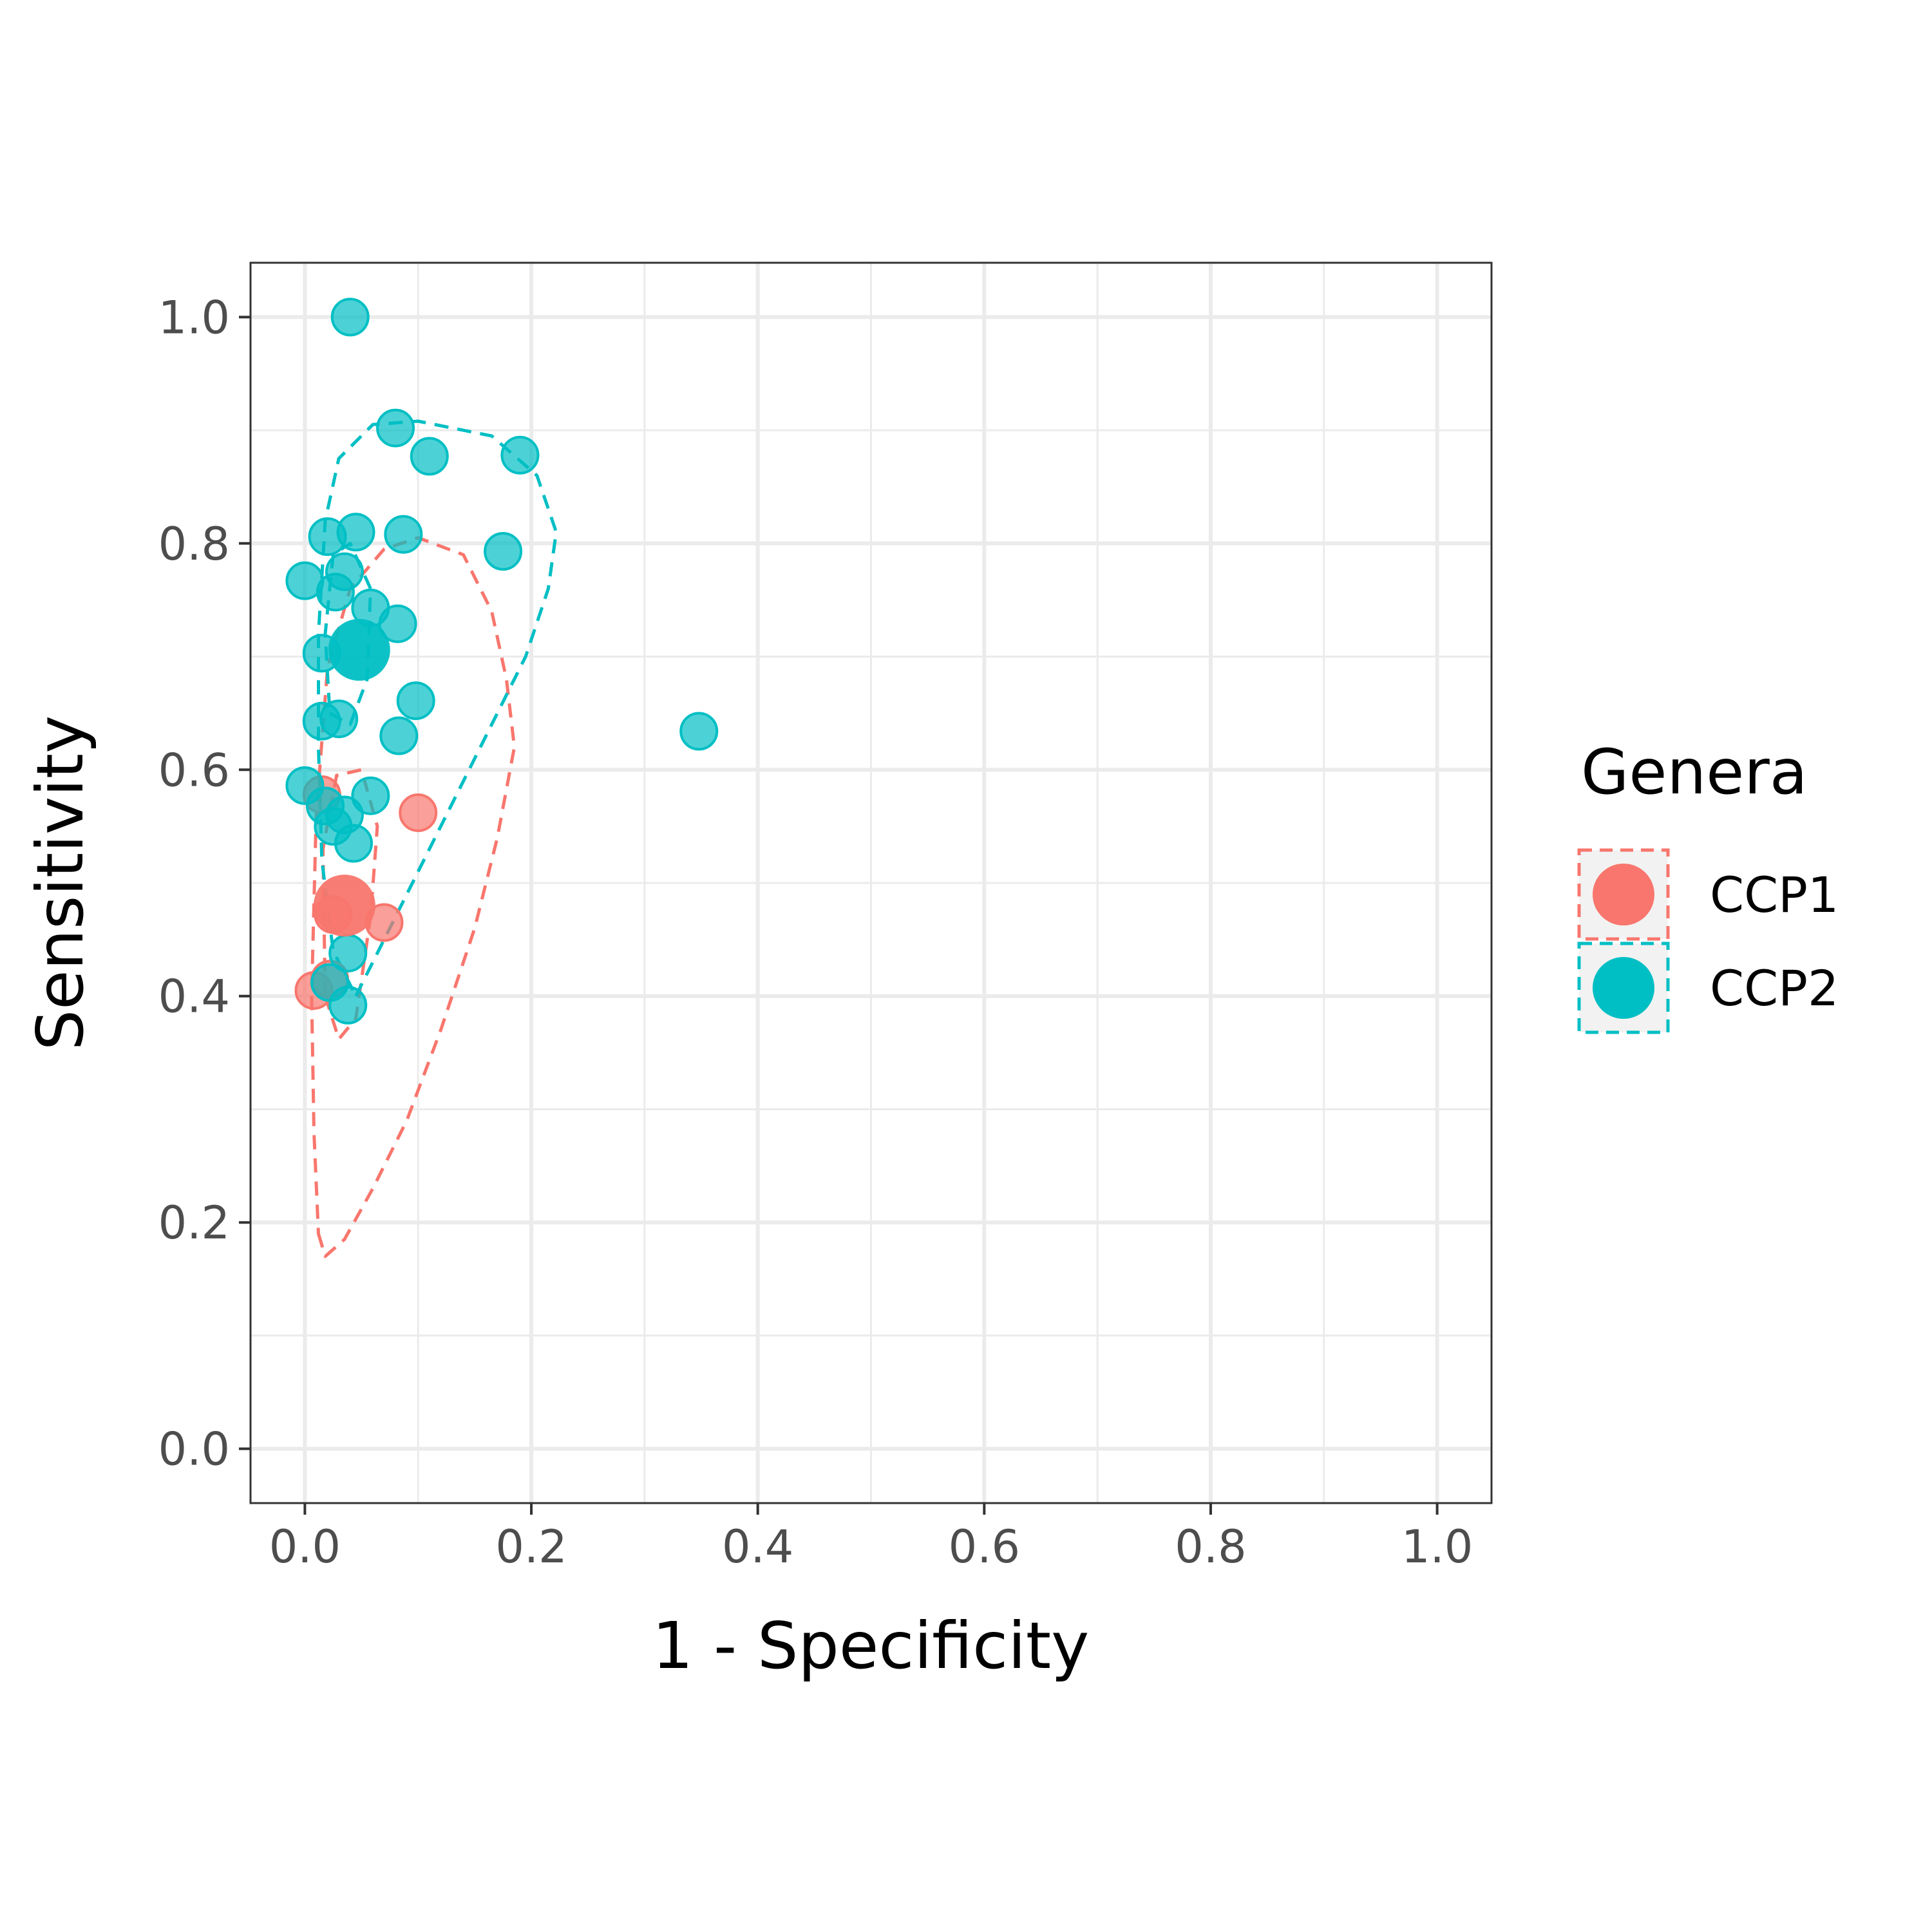  Describe the element at coordinates (1624, 894) in the screenshot. I see `legend-key-dot-ccp1` at that location.